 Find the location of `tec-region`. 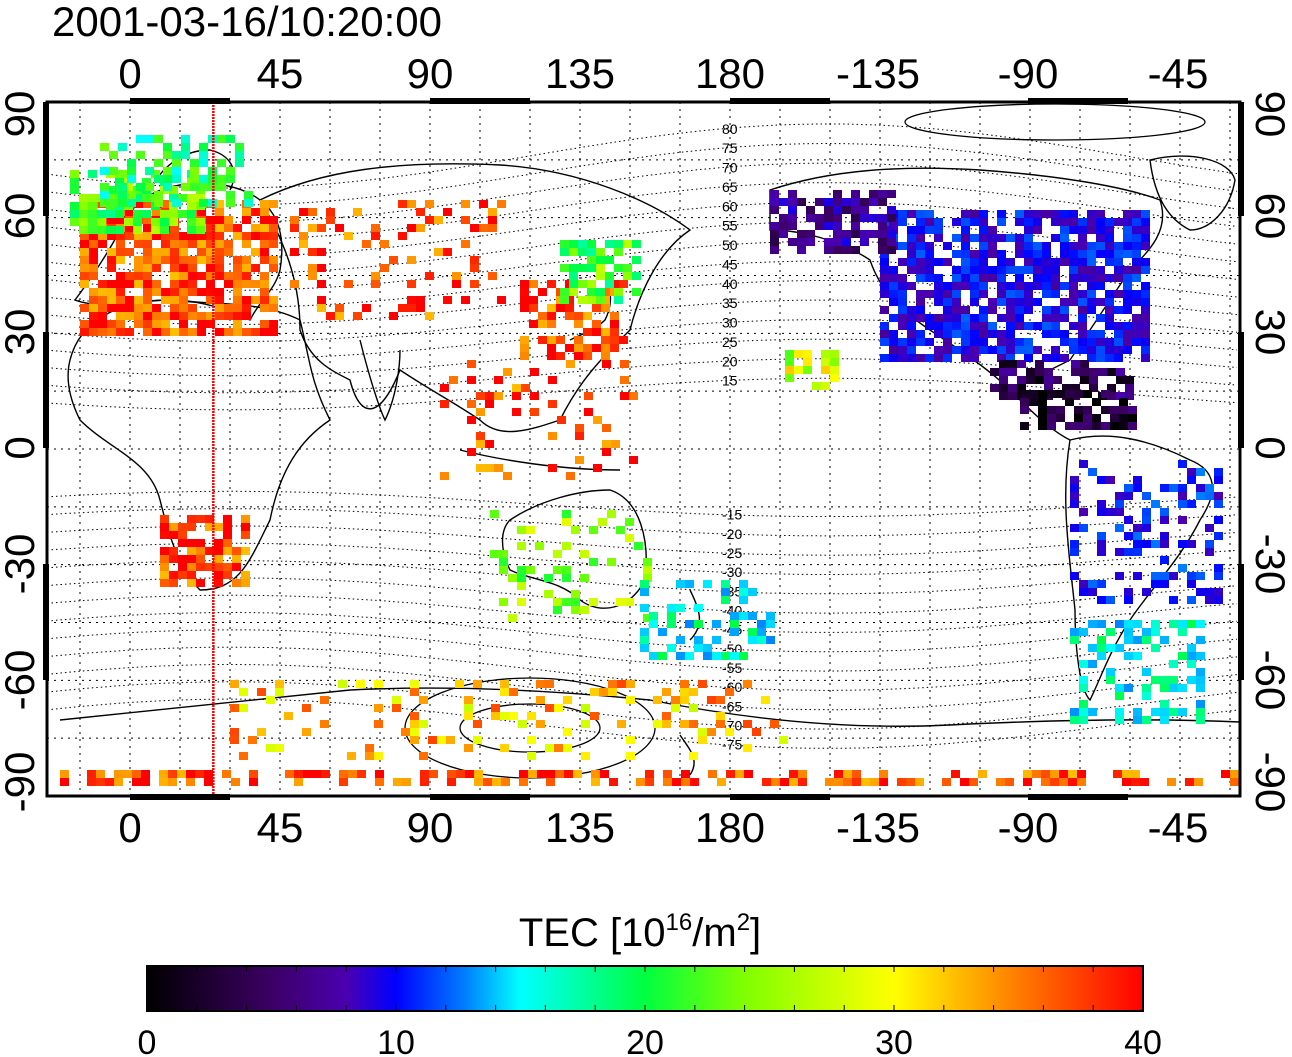

tec-region is located at coordinates (574, 320).